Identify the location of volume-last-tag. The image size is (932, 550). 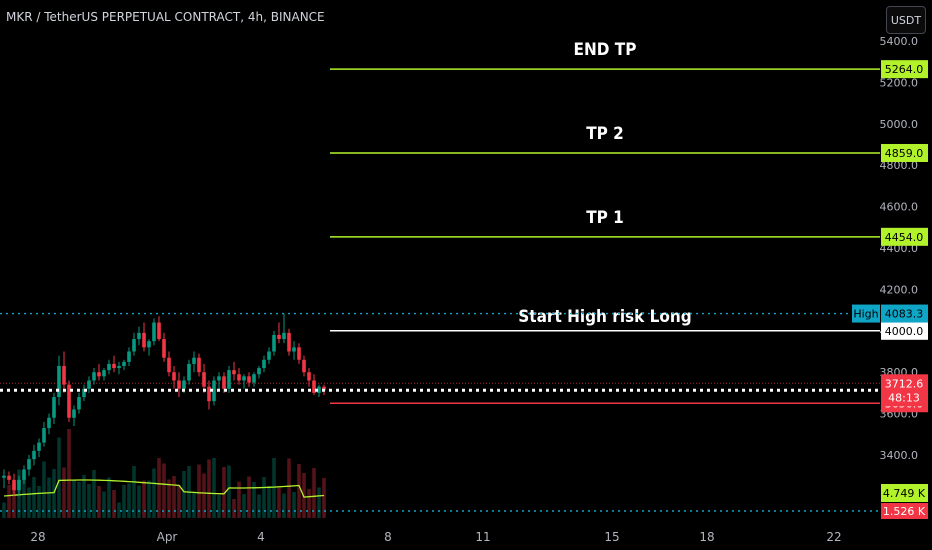
(904, 511).